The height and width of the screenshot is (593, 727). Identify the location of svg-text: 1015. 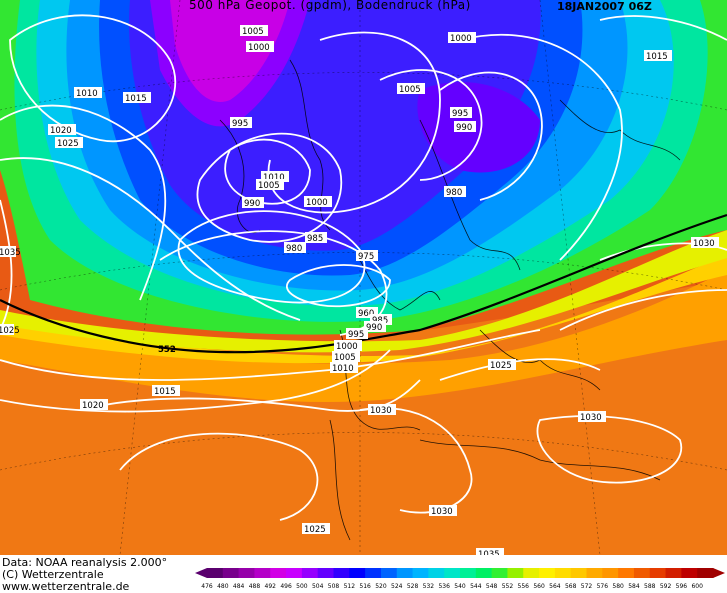
(136, 99).